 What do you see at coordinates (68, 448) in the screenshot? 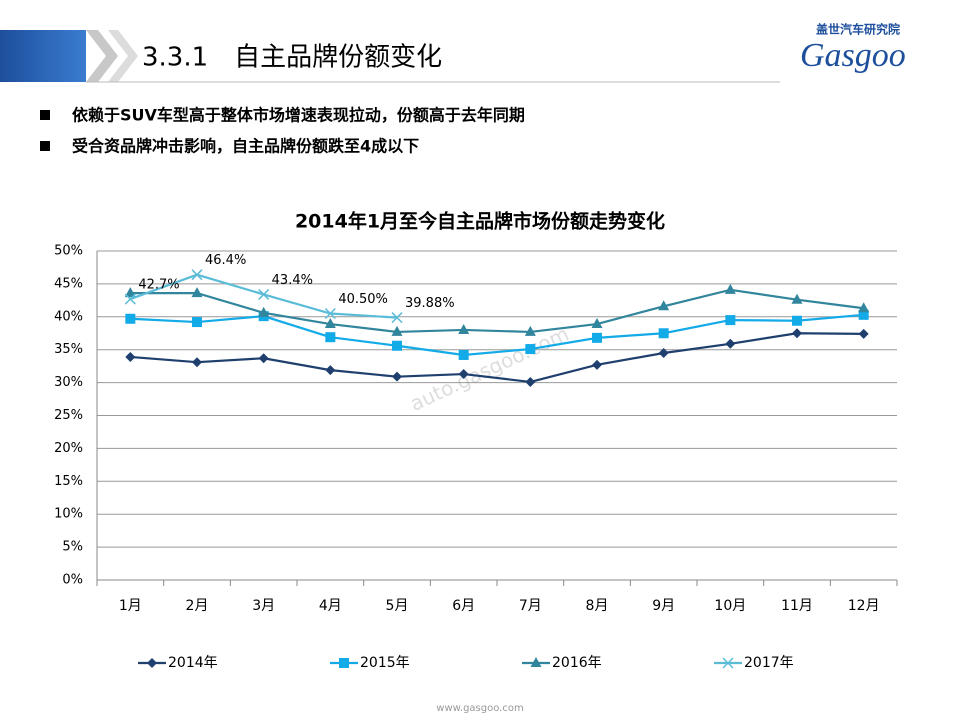
I see `y-tick-label: 20%` at bounding box center [68, 448].